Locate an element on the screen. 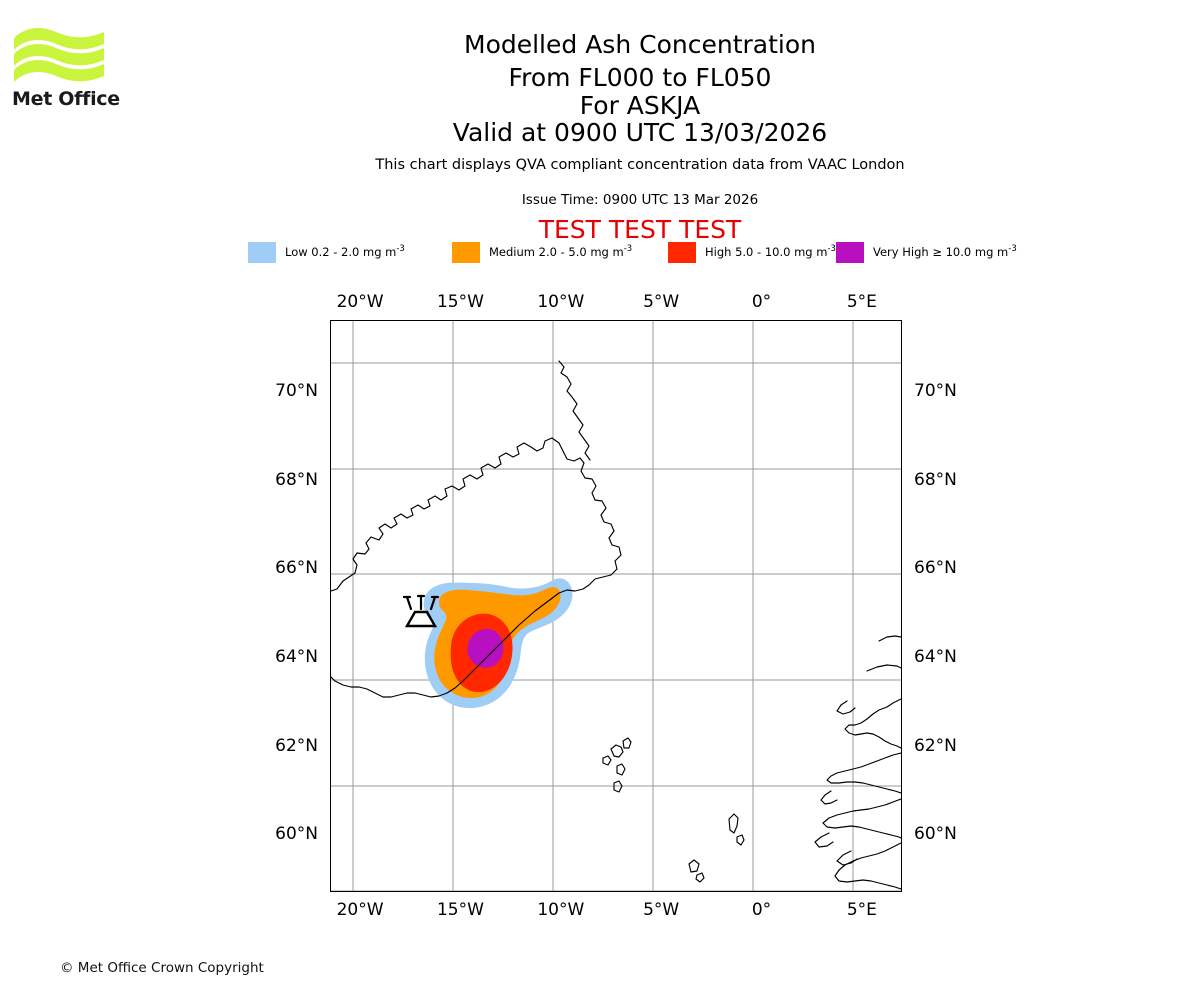 The height and width of the screenshot is (1000, 1200). coastline-norway-fjord-b is located at coordinates (824, 840).